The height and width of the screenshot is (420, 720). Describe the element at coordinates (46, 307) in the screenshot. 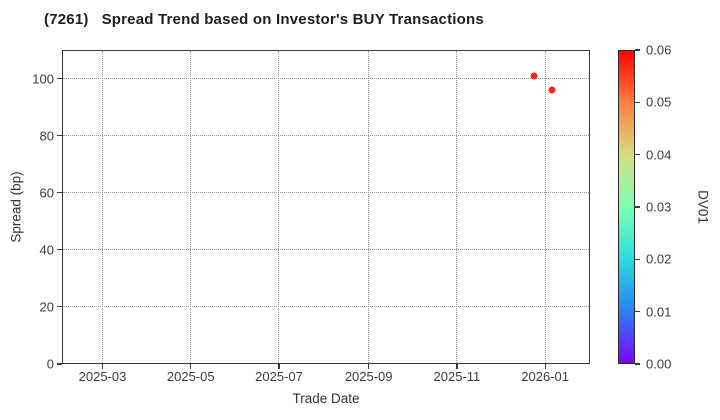

I see `y-tick-label: 20` at that location.